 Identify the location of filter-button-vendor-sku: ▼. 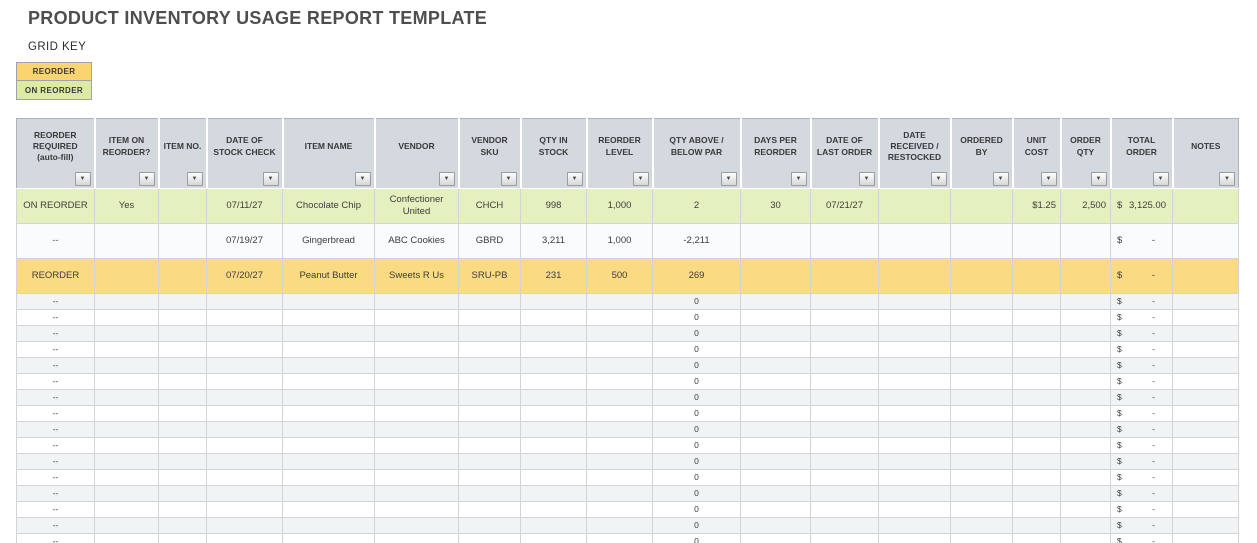
(508, 179).